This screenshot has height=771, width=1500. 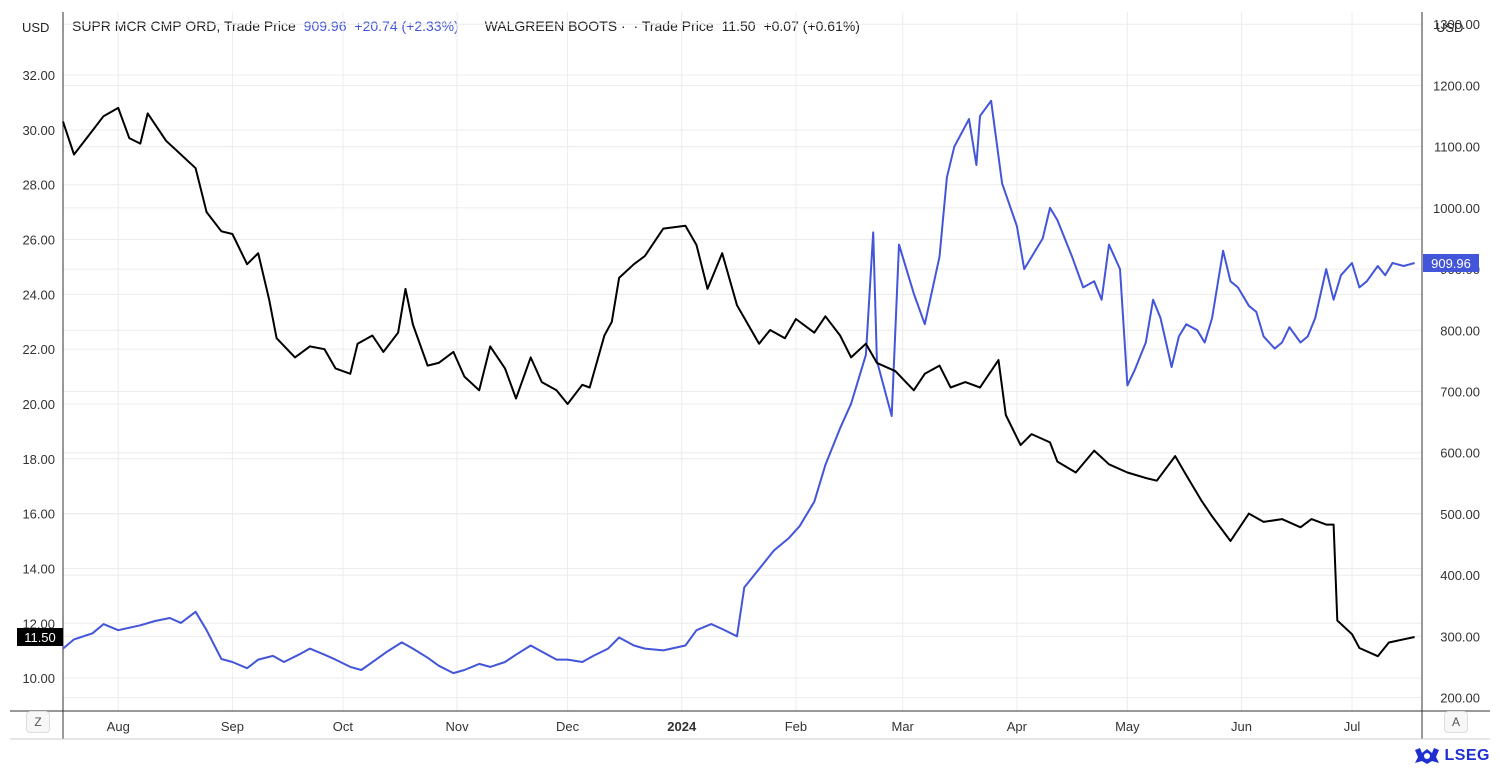 I want to click on right-currency-label: USD, so click(x=1450, y=27).